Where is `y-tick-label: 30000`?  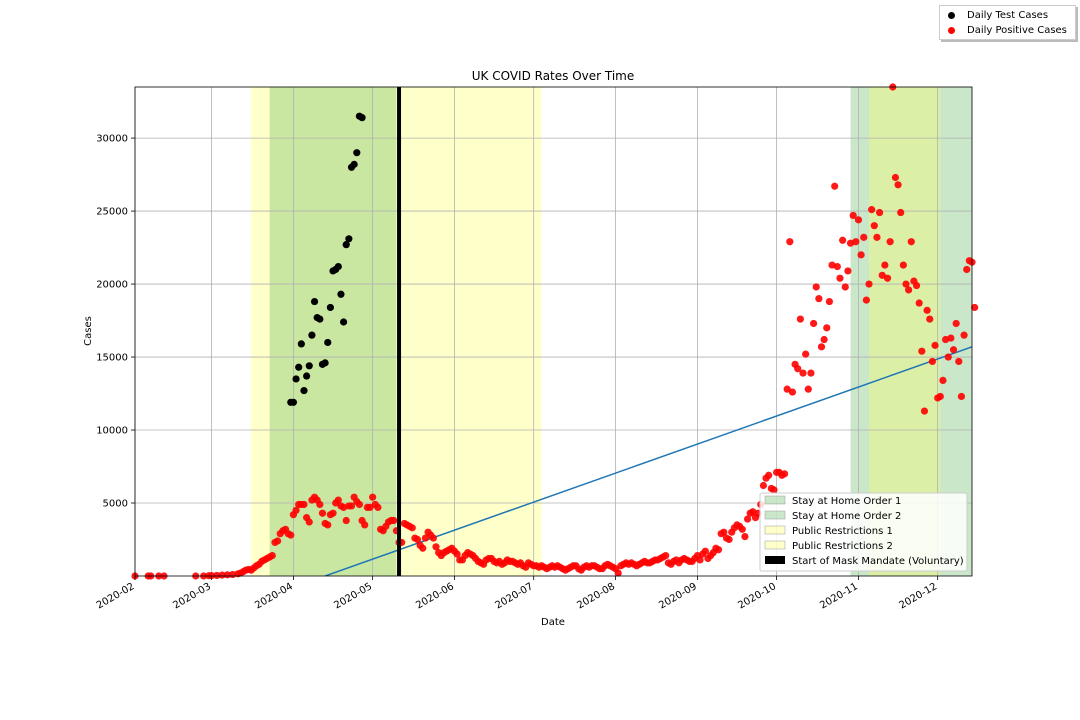
y-tick-label: 30000 is located at coordinates (112, 139).